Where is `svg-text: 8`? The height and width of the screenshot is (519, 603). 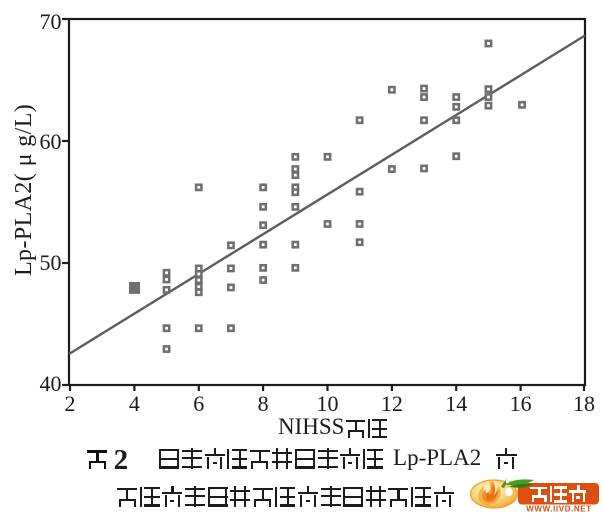 svg-text: 8 is located at coordinates (263, 403).